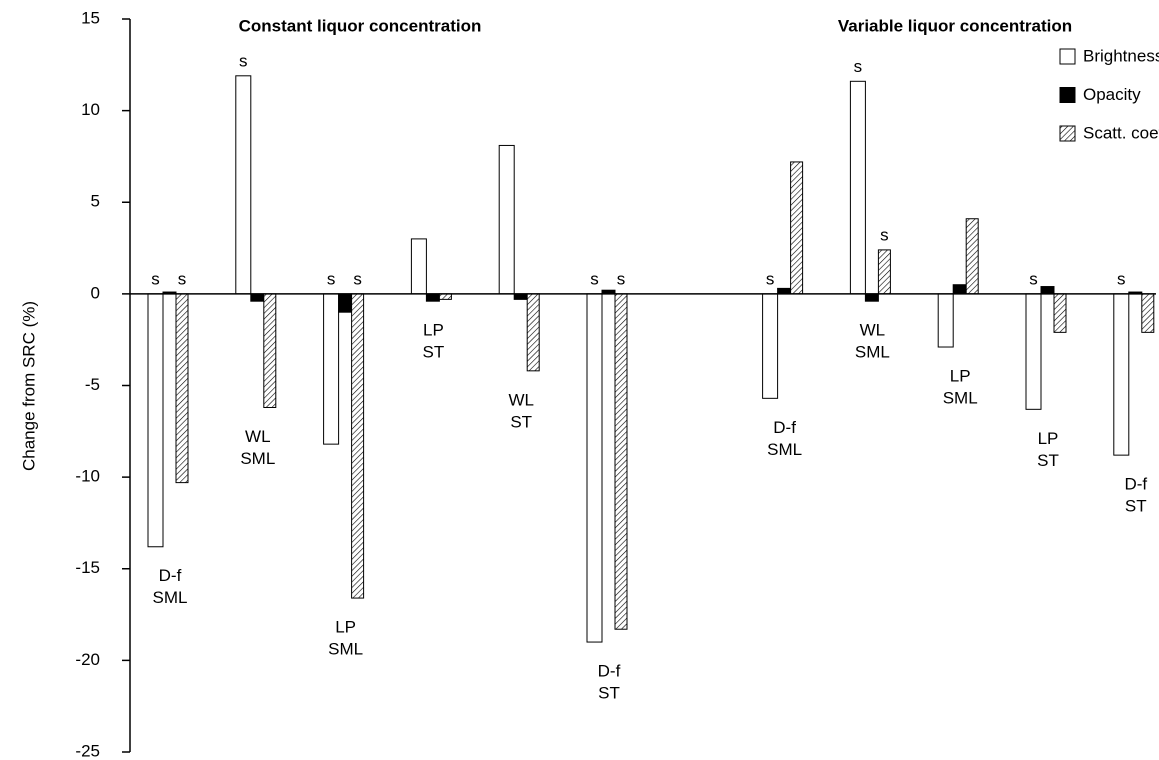  I want to click on legend-label: Scatt. coeff., so click(1121, 132).